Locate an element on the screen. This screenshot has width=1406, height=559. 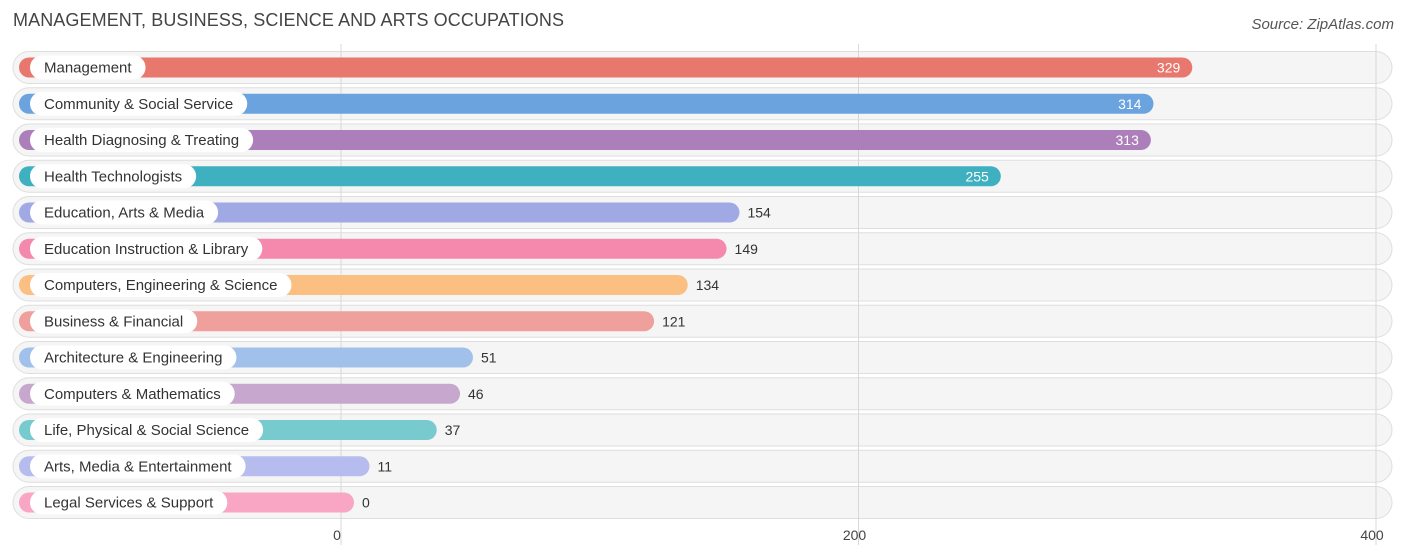
category-label: Community & Social Service is located at coordinates (138, 104).